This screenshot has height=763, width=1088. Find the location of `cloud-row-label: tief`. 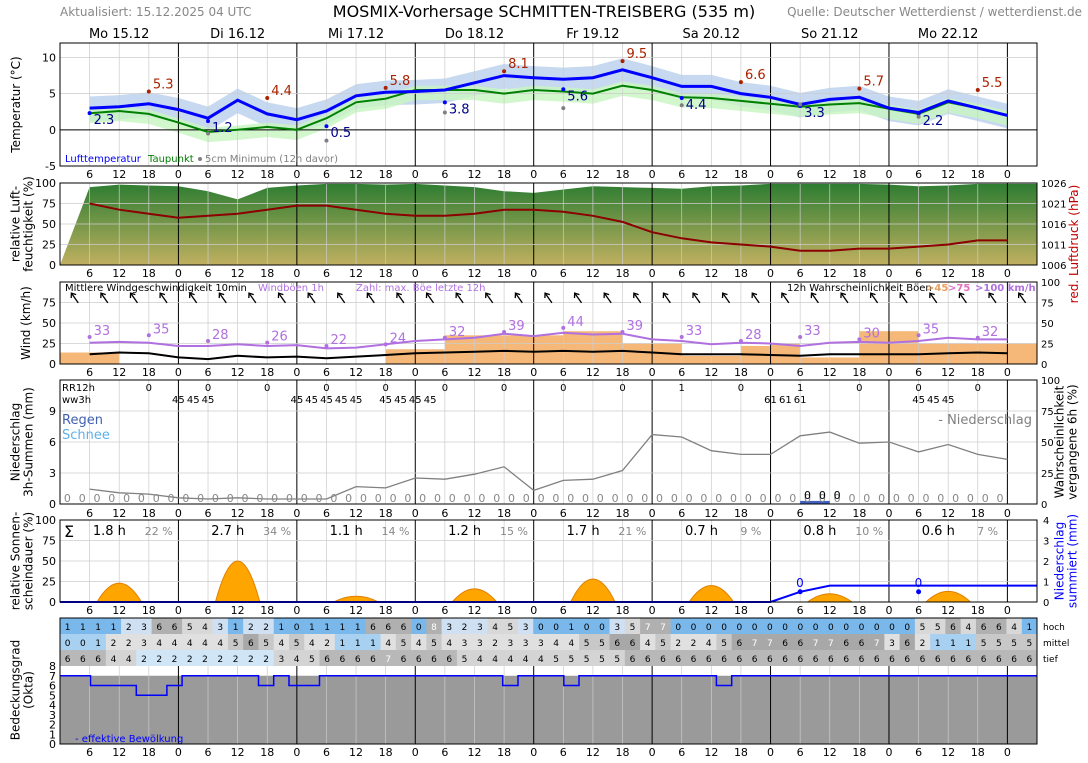

cloud-row-label: tief is located at coordinates (1051, 660).